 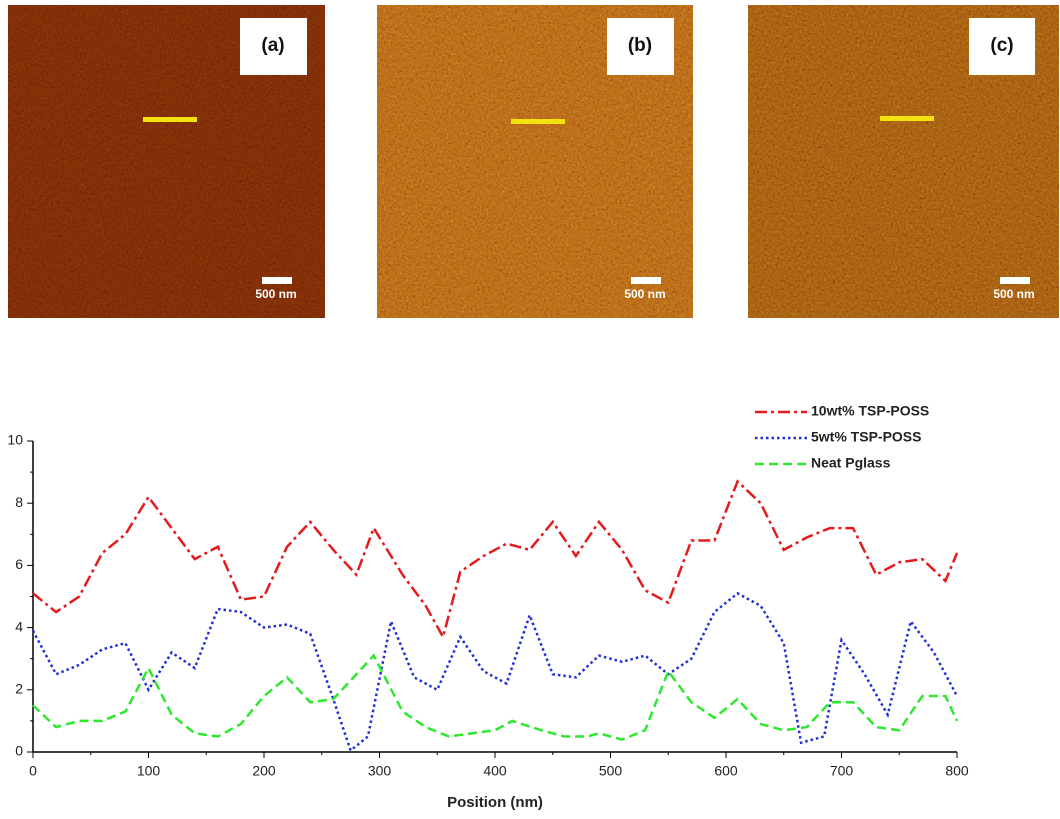 What do you see at coordinates (272, 45) in the screenshot?
I see `panel-label: (a)` at bounding box center [272, 45].